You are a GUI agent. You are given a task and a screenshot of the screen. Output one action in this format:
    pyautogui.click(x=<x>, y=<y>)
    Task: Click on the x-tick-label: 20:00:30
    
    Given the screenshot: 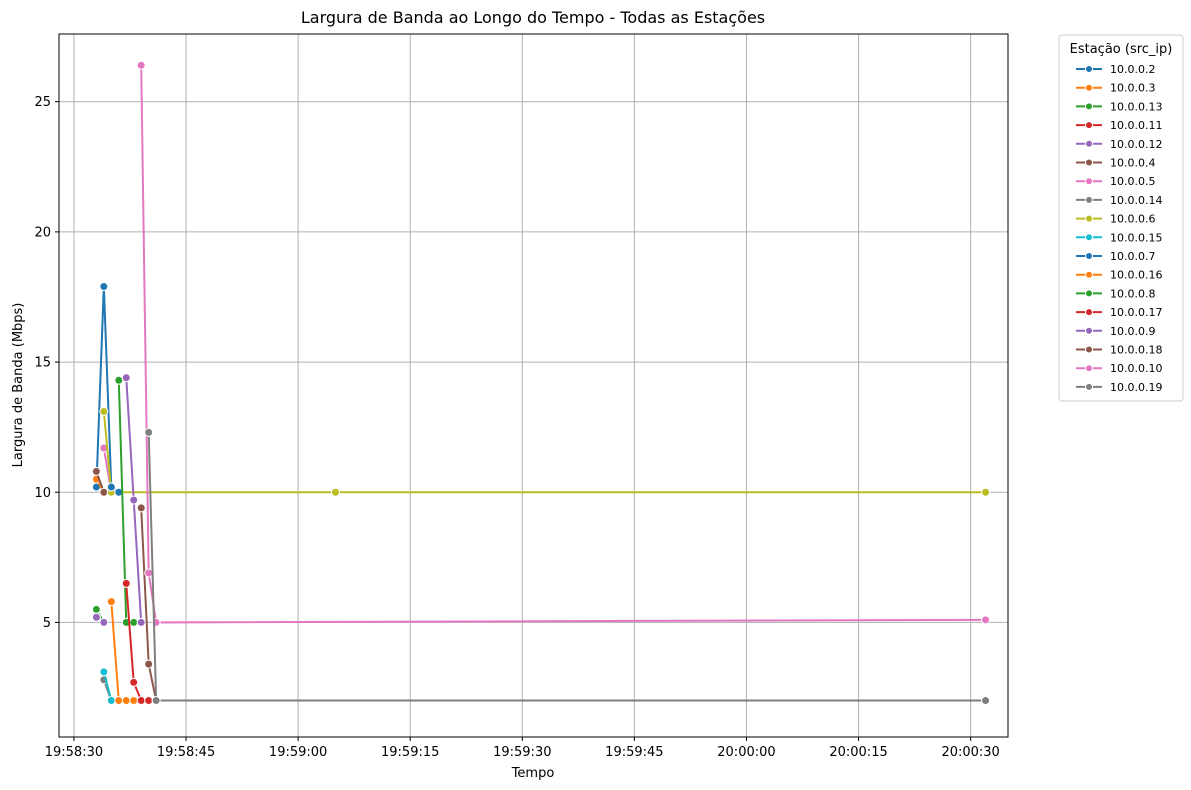 What is the action you would take?
    pyautogui.click(x=970, y=752)
    